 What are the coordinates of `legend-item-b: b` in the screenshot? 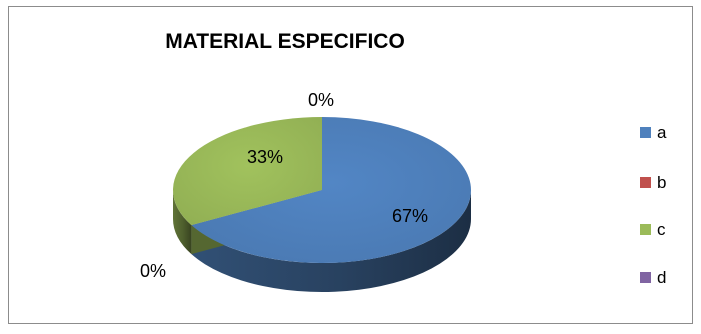 It's located at (665, 183).